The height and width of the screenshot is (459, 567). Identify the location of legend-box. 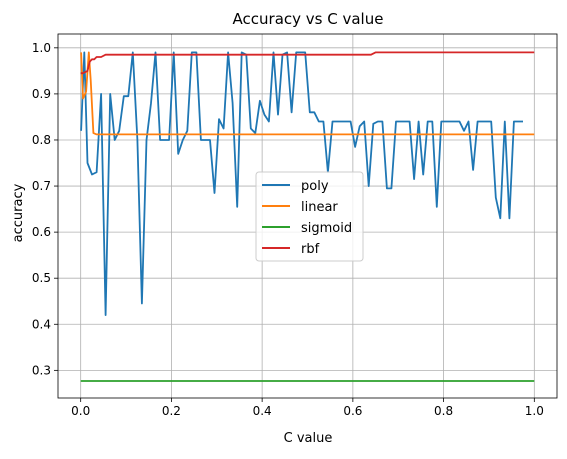
(309, 216).